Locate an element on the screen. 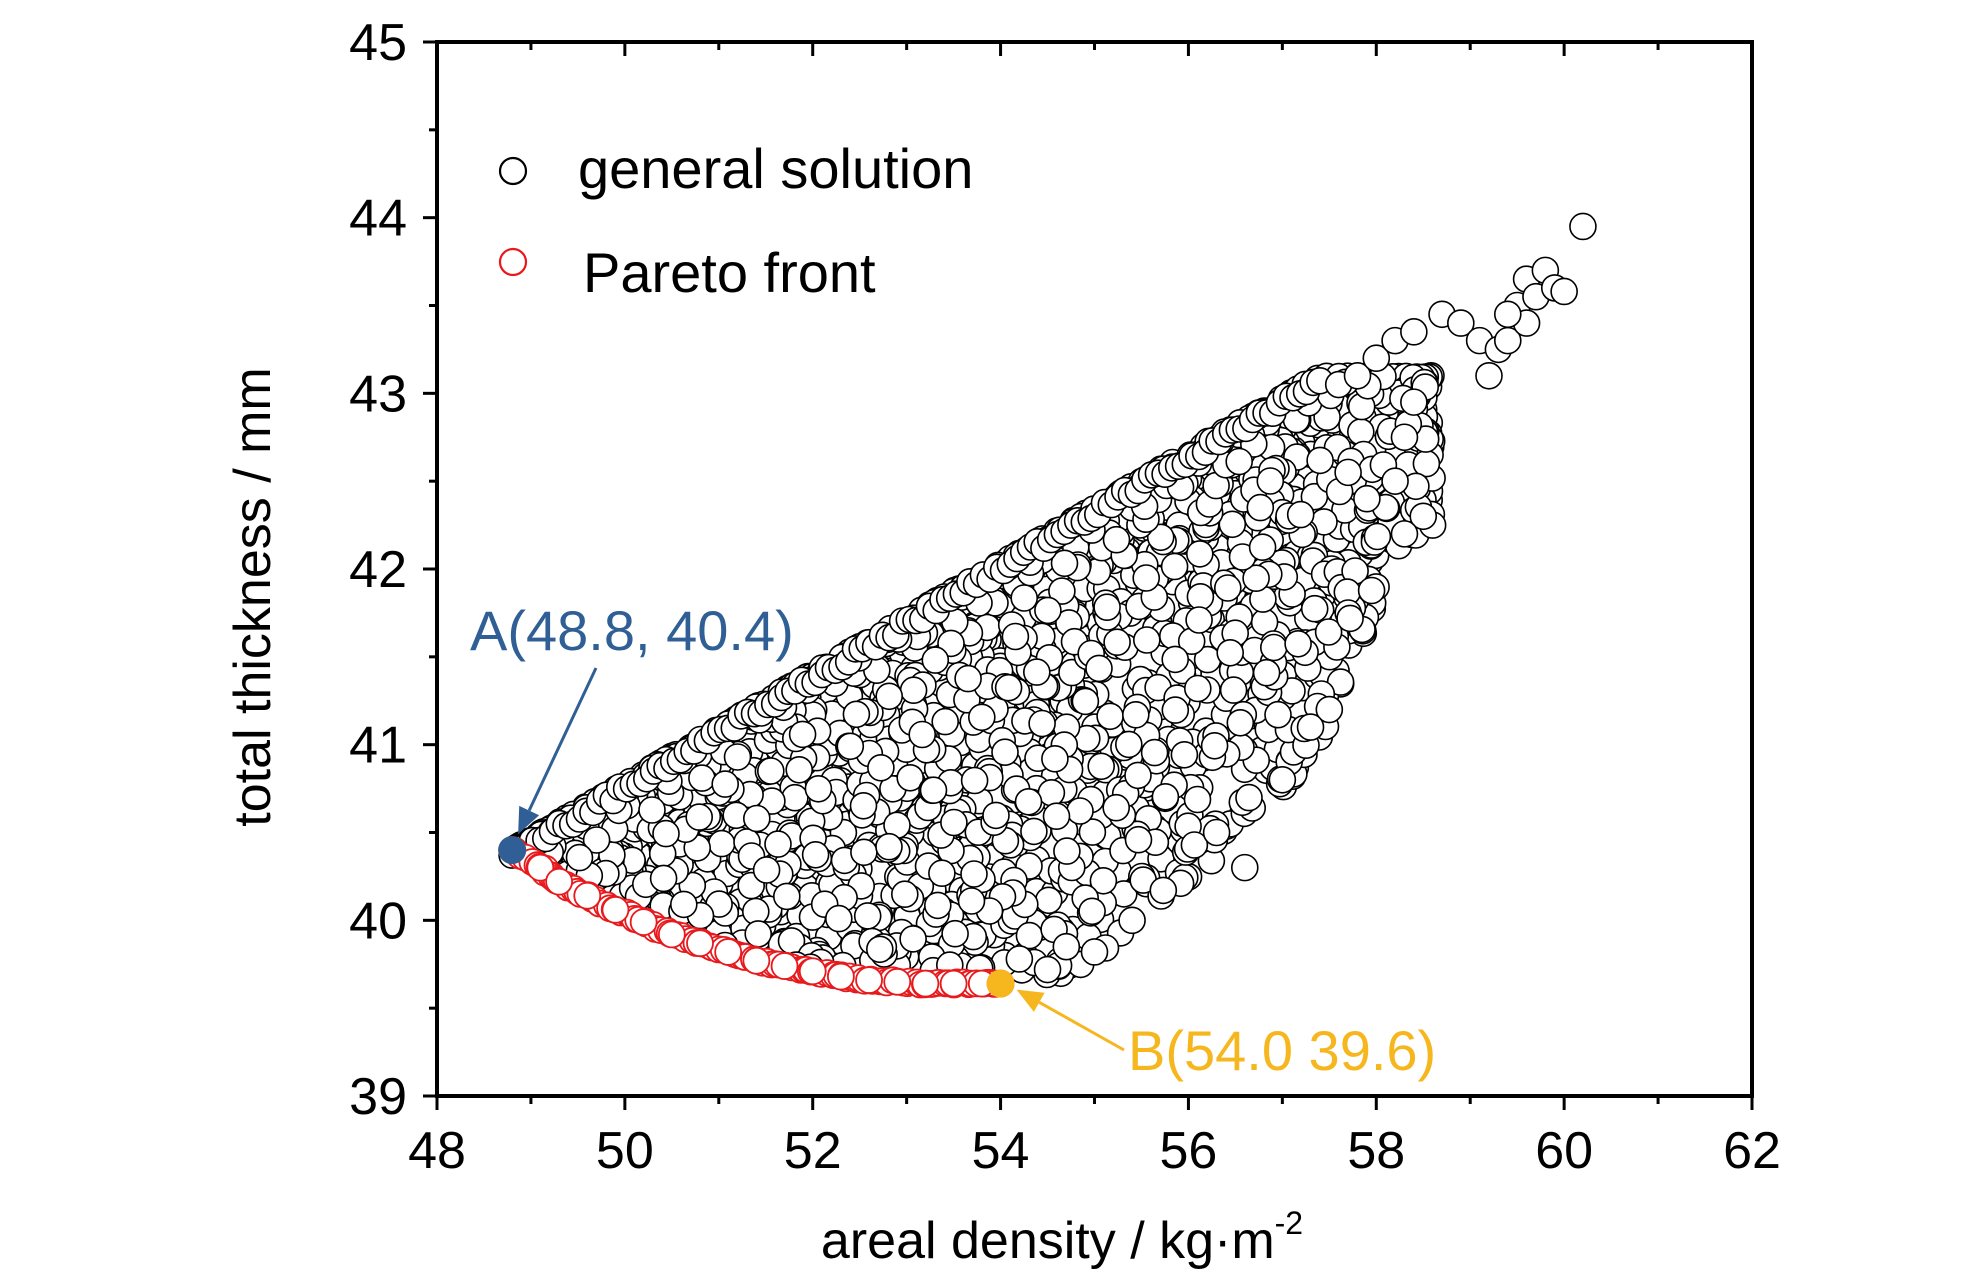 Image resolution: width=1984 pixels, height=1276 pixels. x-axis-label-superscript: -2 is located at coordinates (1289, 1223).